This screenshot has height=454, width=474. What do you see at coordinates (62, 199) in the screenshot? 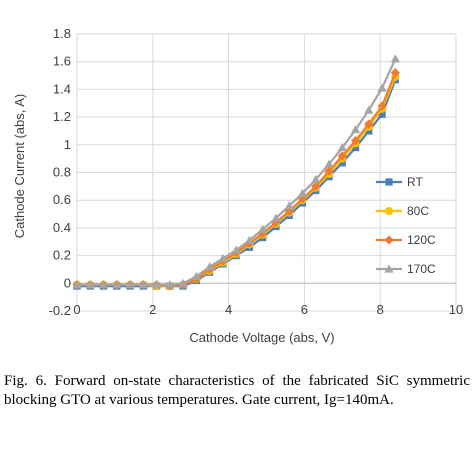
I see `y-tick-label: 0.6` at bounding box center [62, 199].